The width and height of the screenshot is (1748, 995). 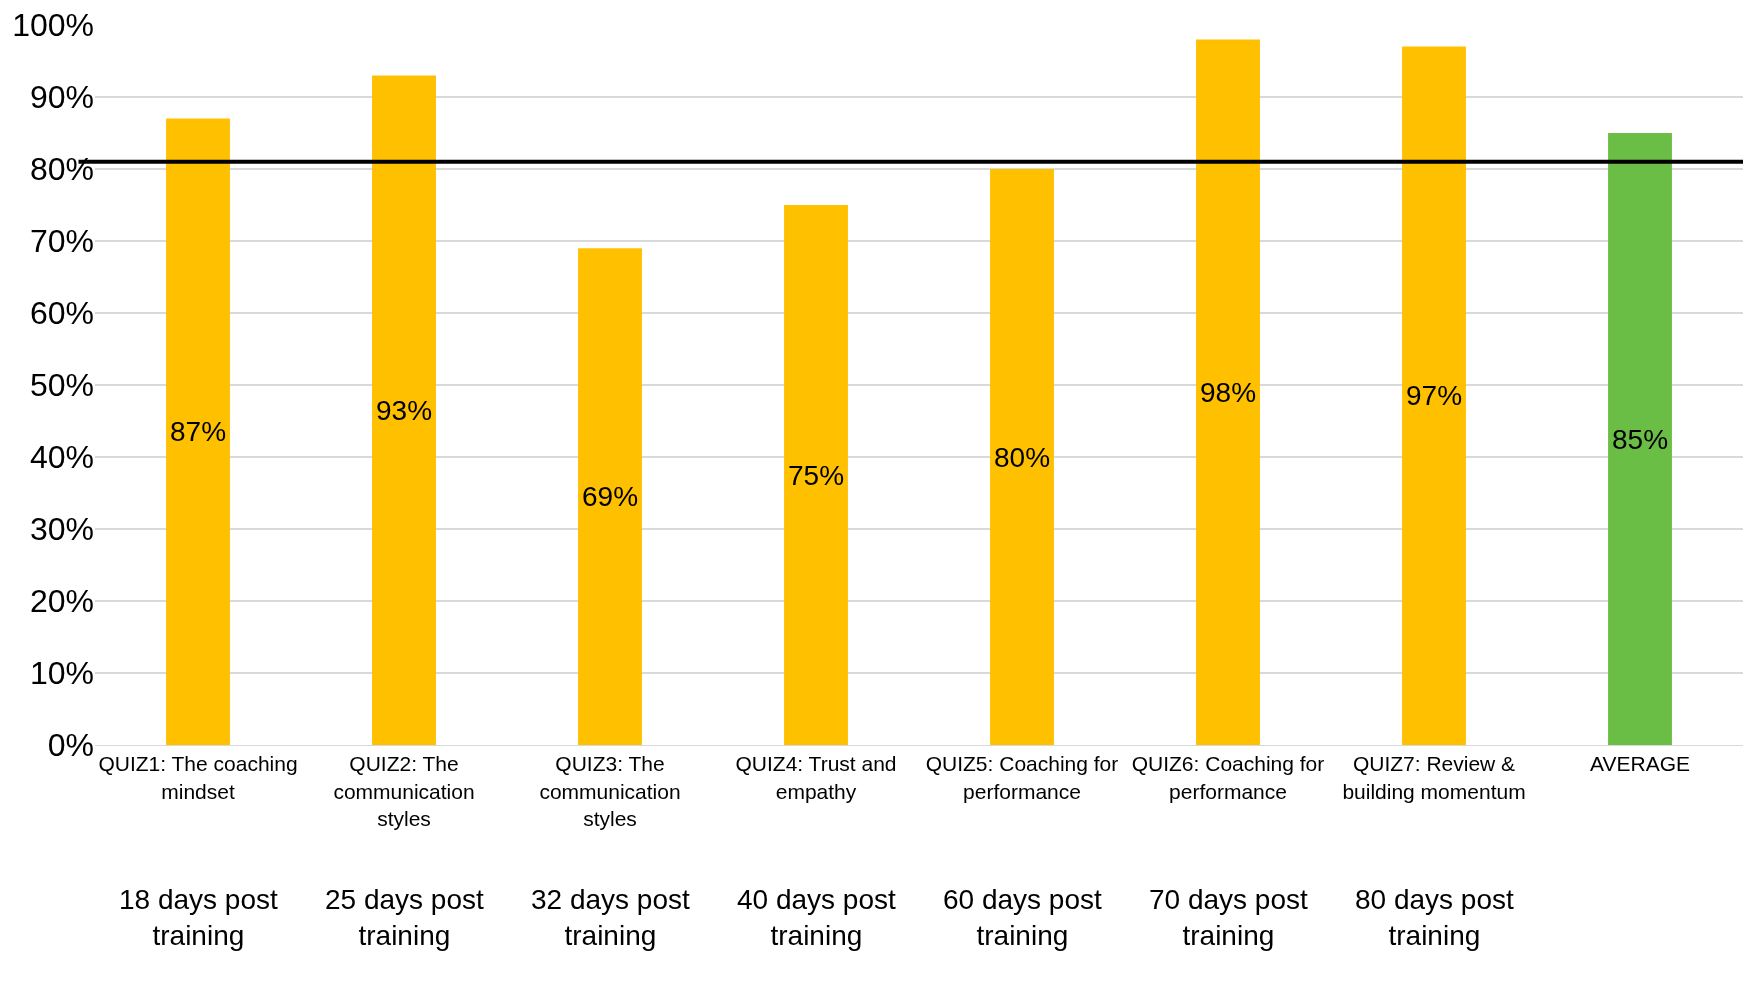 What do you see at coordinates (816, 918) in the screenshot?
I see `text: 40 days post training` at bounding box center [816, 918].